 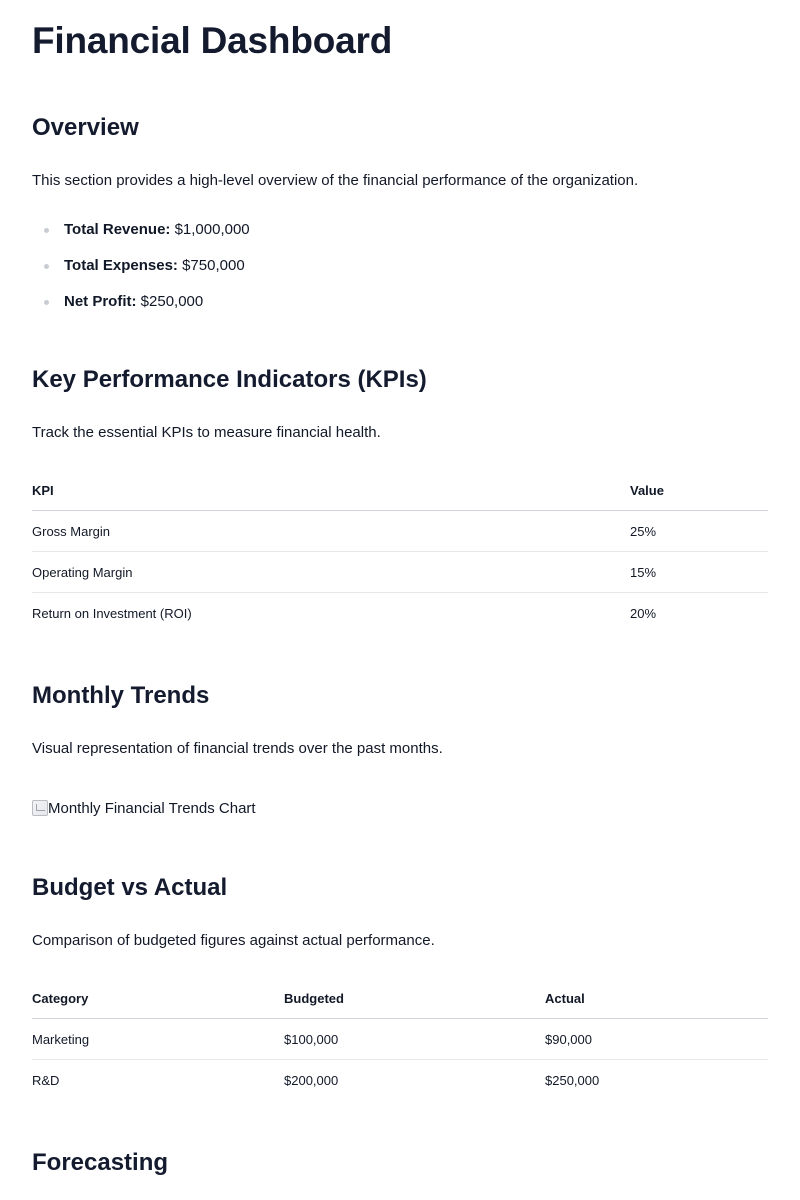 What do you see at coordinates (331, 531) in the screenshot?
I see `kpi-name-cell: Gross Margin` at bounding box center [331, 531].